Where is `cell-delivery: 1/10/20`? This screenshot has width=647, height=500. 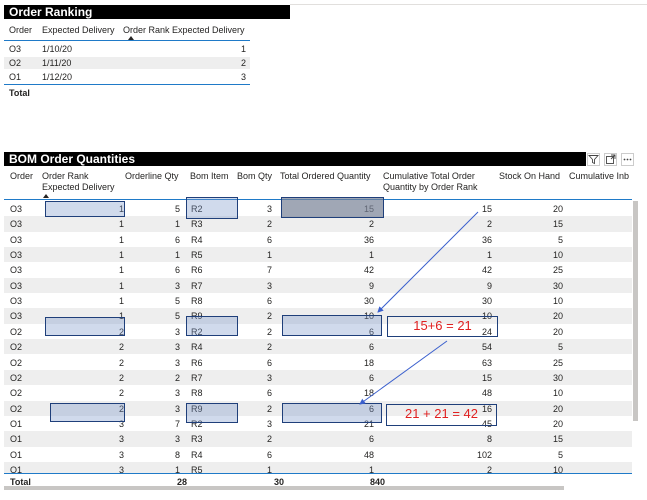 cell-delivery: 1/10/20 is located at coordinates (57, 49).